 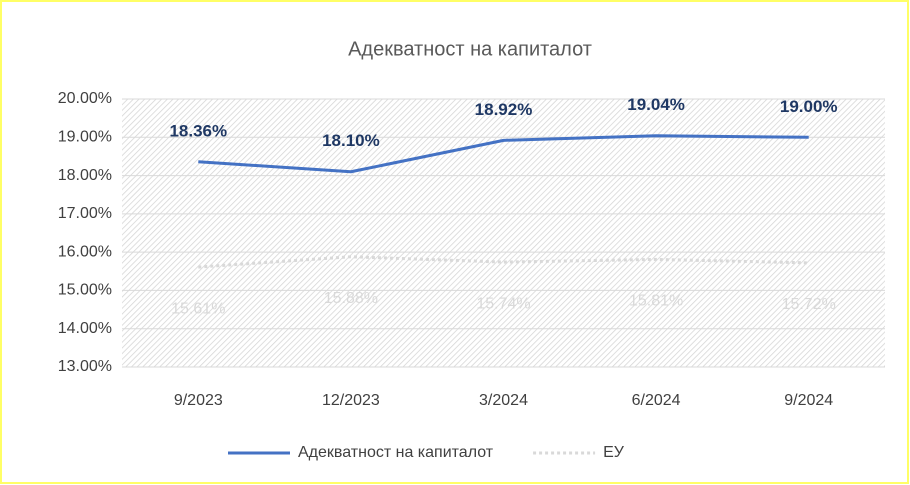 I want to click on data-label: 18.10%, so click(x=351, y=140).